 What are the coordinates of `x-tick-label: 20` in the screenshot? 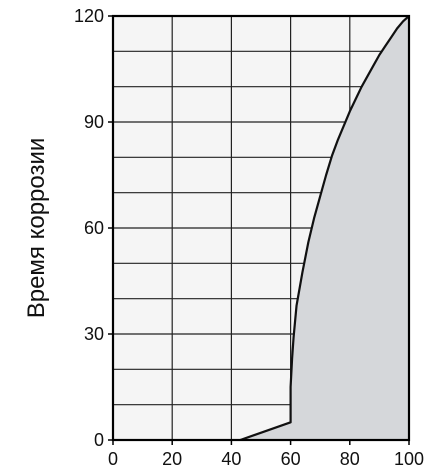 It's located at (172, 459).